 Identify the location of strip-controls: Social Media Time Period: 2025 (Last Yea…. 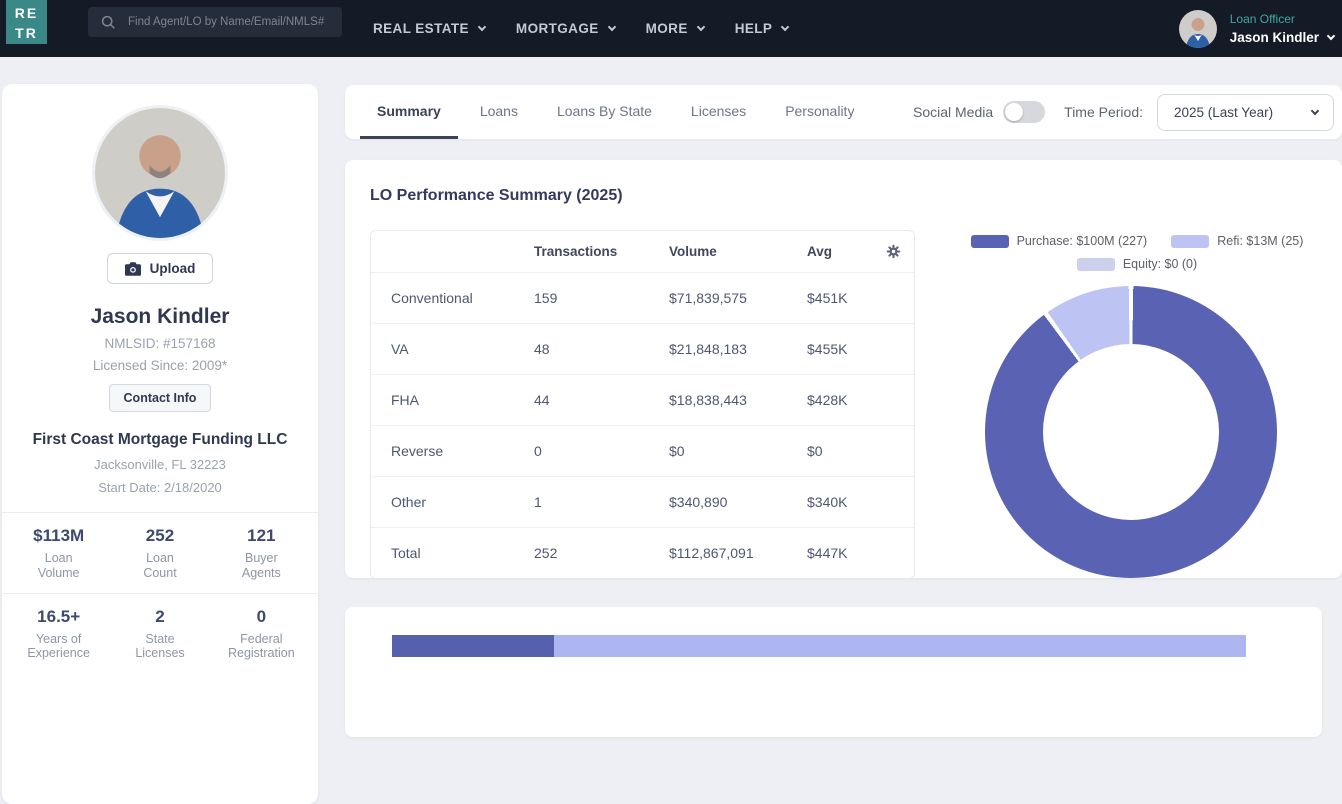
(1123, 112).